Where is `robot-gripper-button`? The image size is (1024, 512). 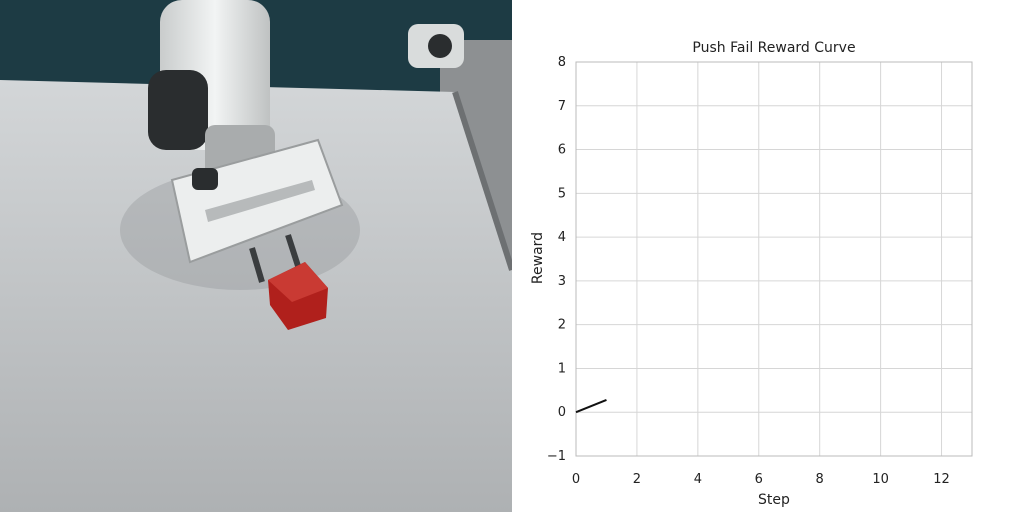 robot-gripper-button is located at coordinates (205, 179).